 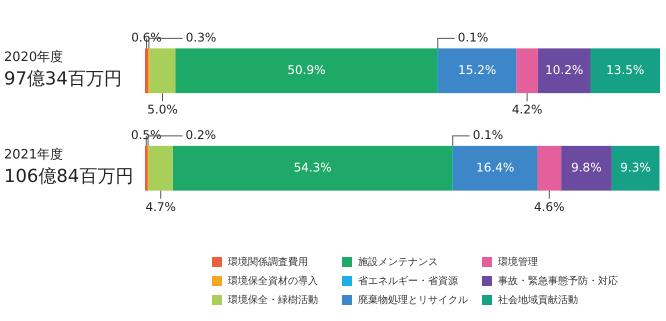 What do you see at coordinates (538, 300) in the screenshot?
I see `legend-label: 社会地域貢献活動` at bounding box center [538, 300].